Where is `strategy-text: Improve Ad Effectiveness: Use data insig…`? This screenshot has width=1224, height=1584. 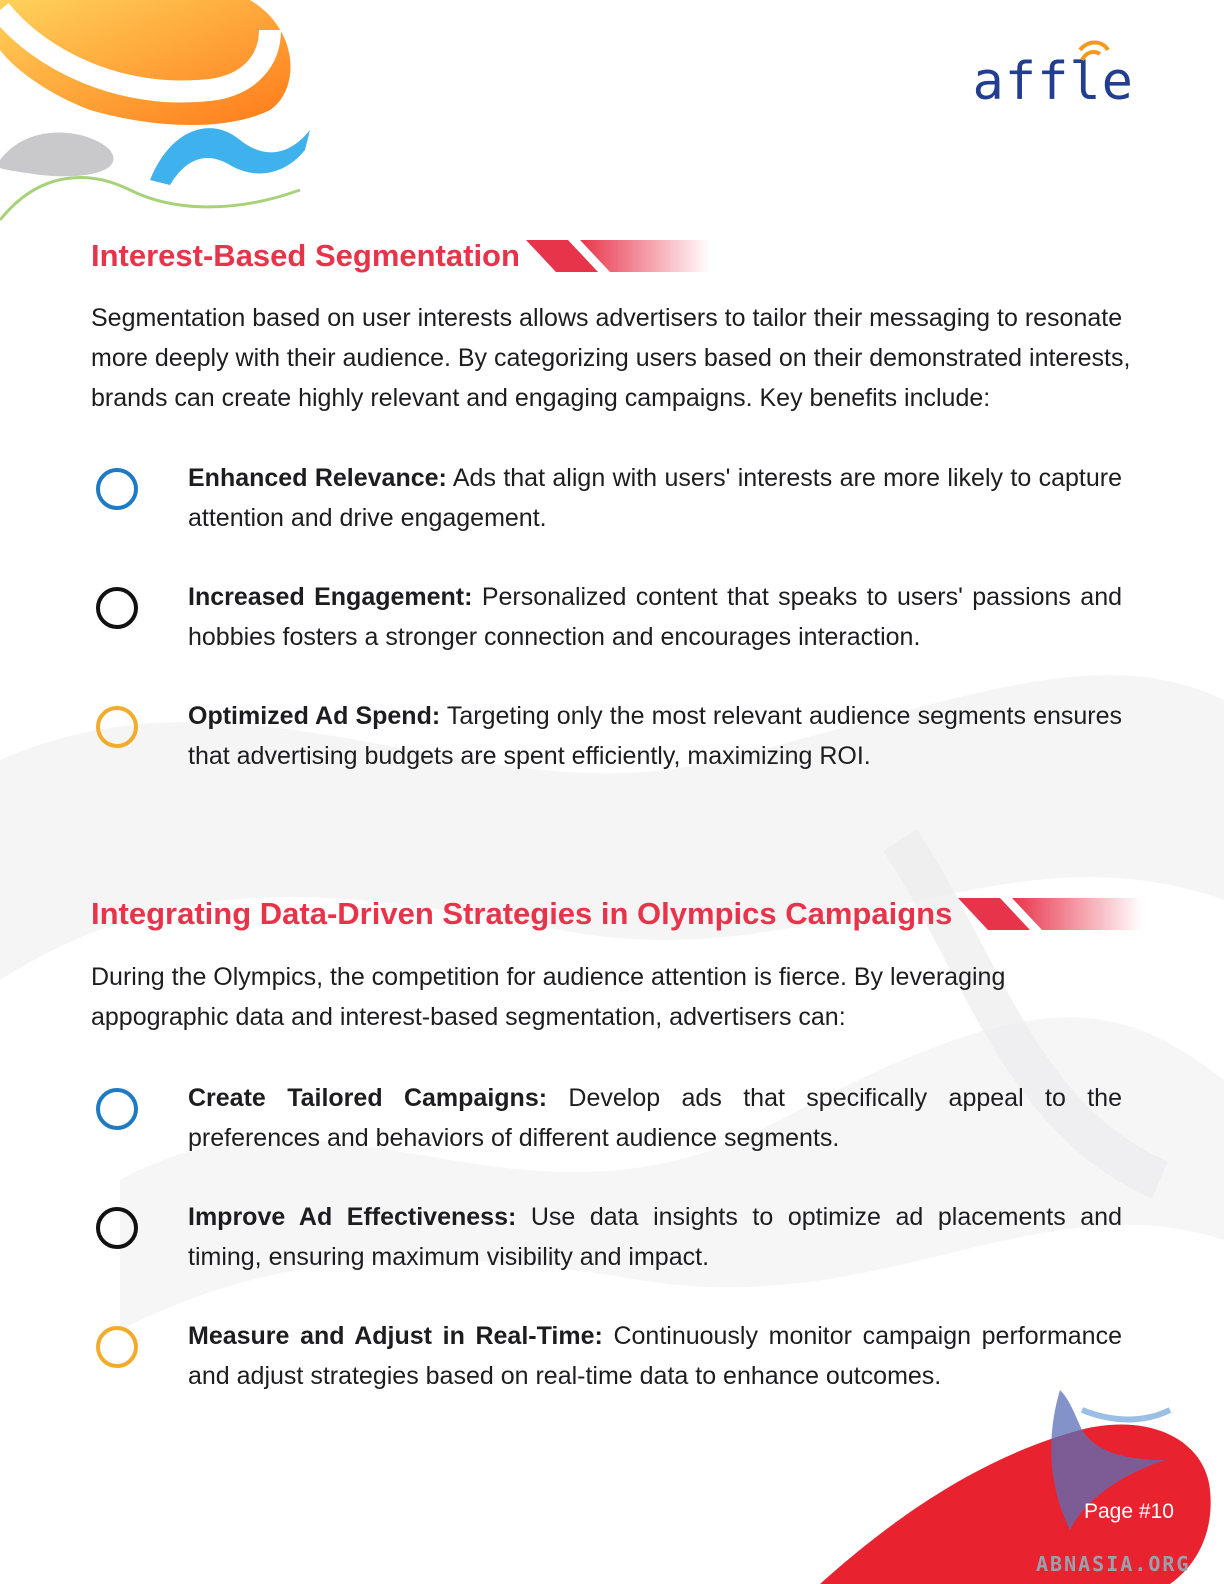
strategy-text: Improve Ad Effectiveness: Use data insig… is located at coordinates (655, 1237).